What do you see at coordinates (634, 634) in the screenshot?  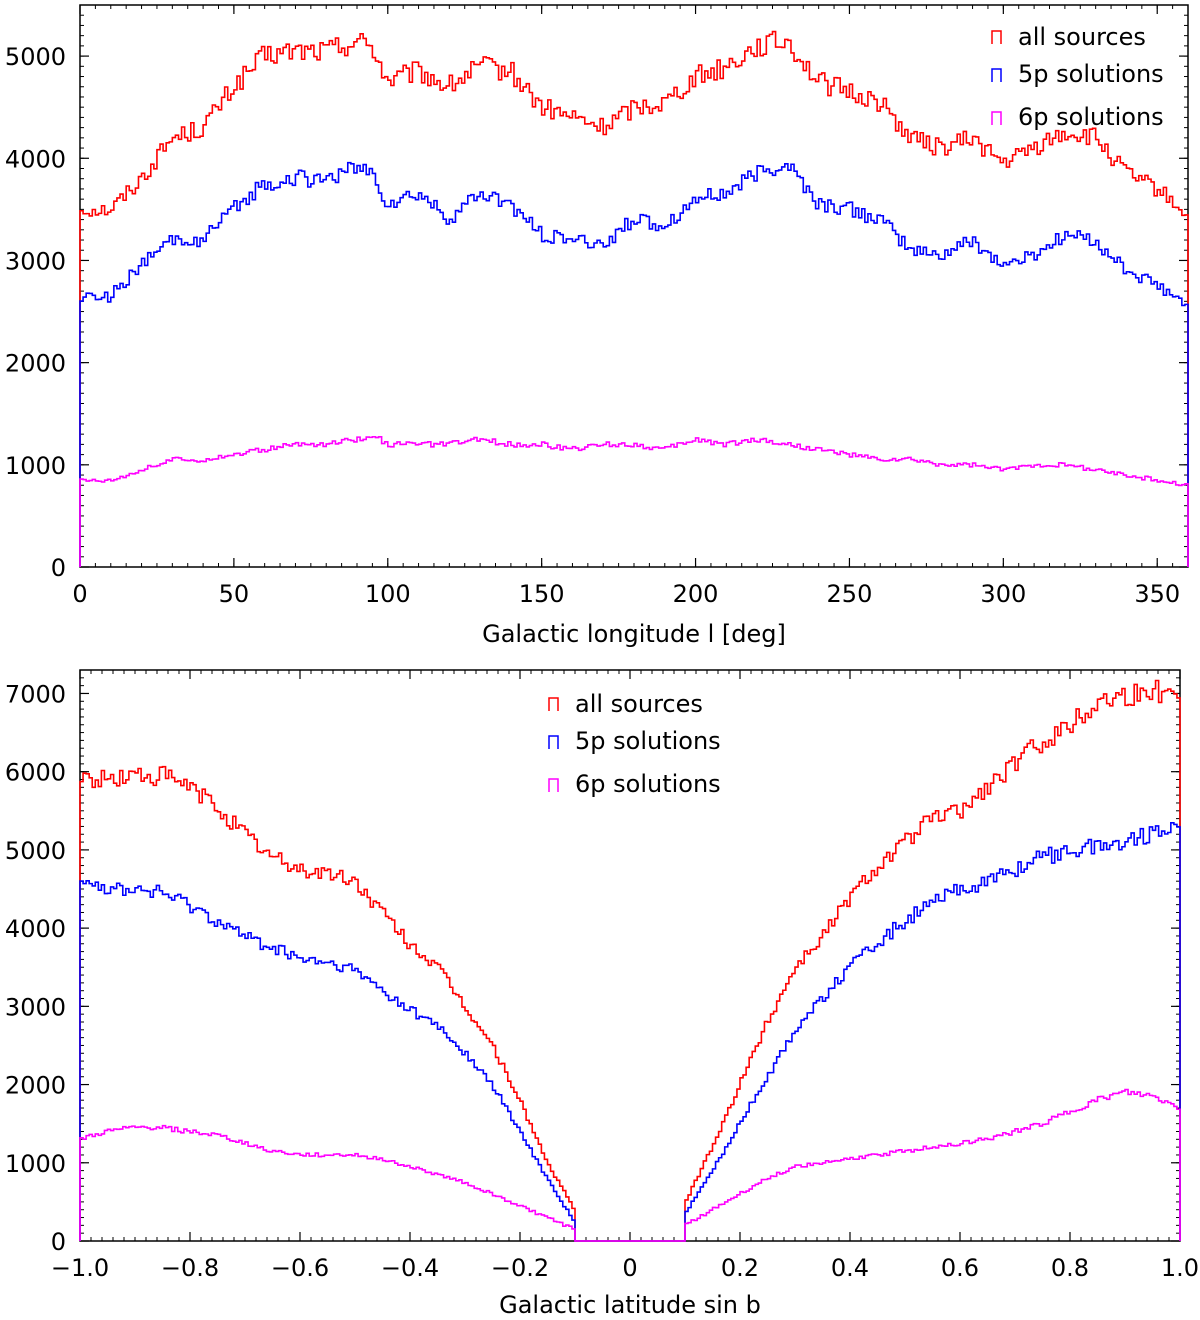 I see `x-axis-label-top: Galactic longitude l [deg]` at bounding box center [634, 634].